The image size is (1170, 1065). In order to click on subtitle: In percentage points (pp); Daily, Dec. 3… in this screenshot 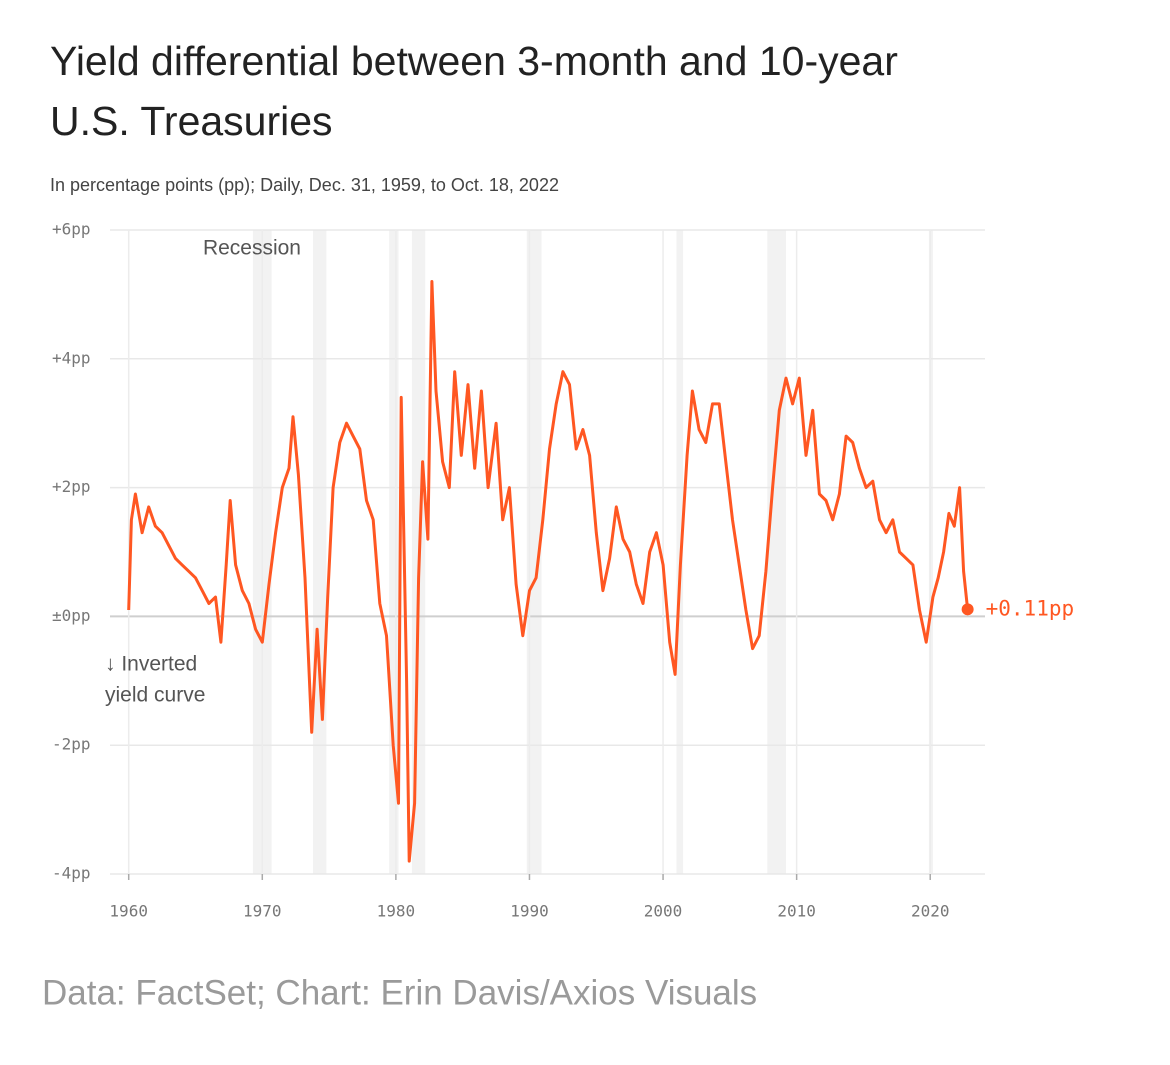, I will do `click(304, 185)`.